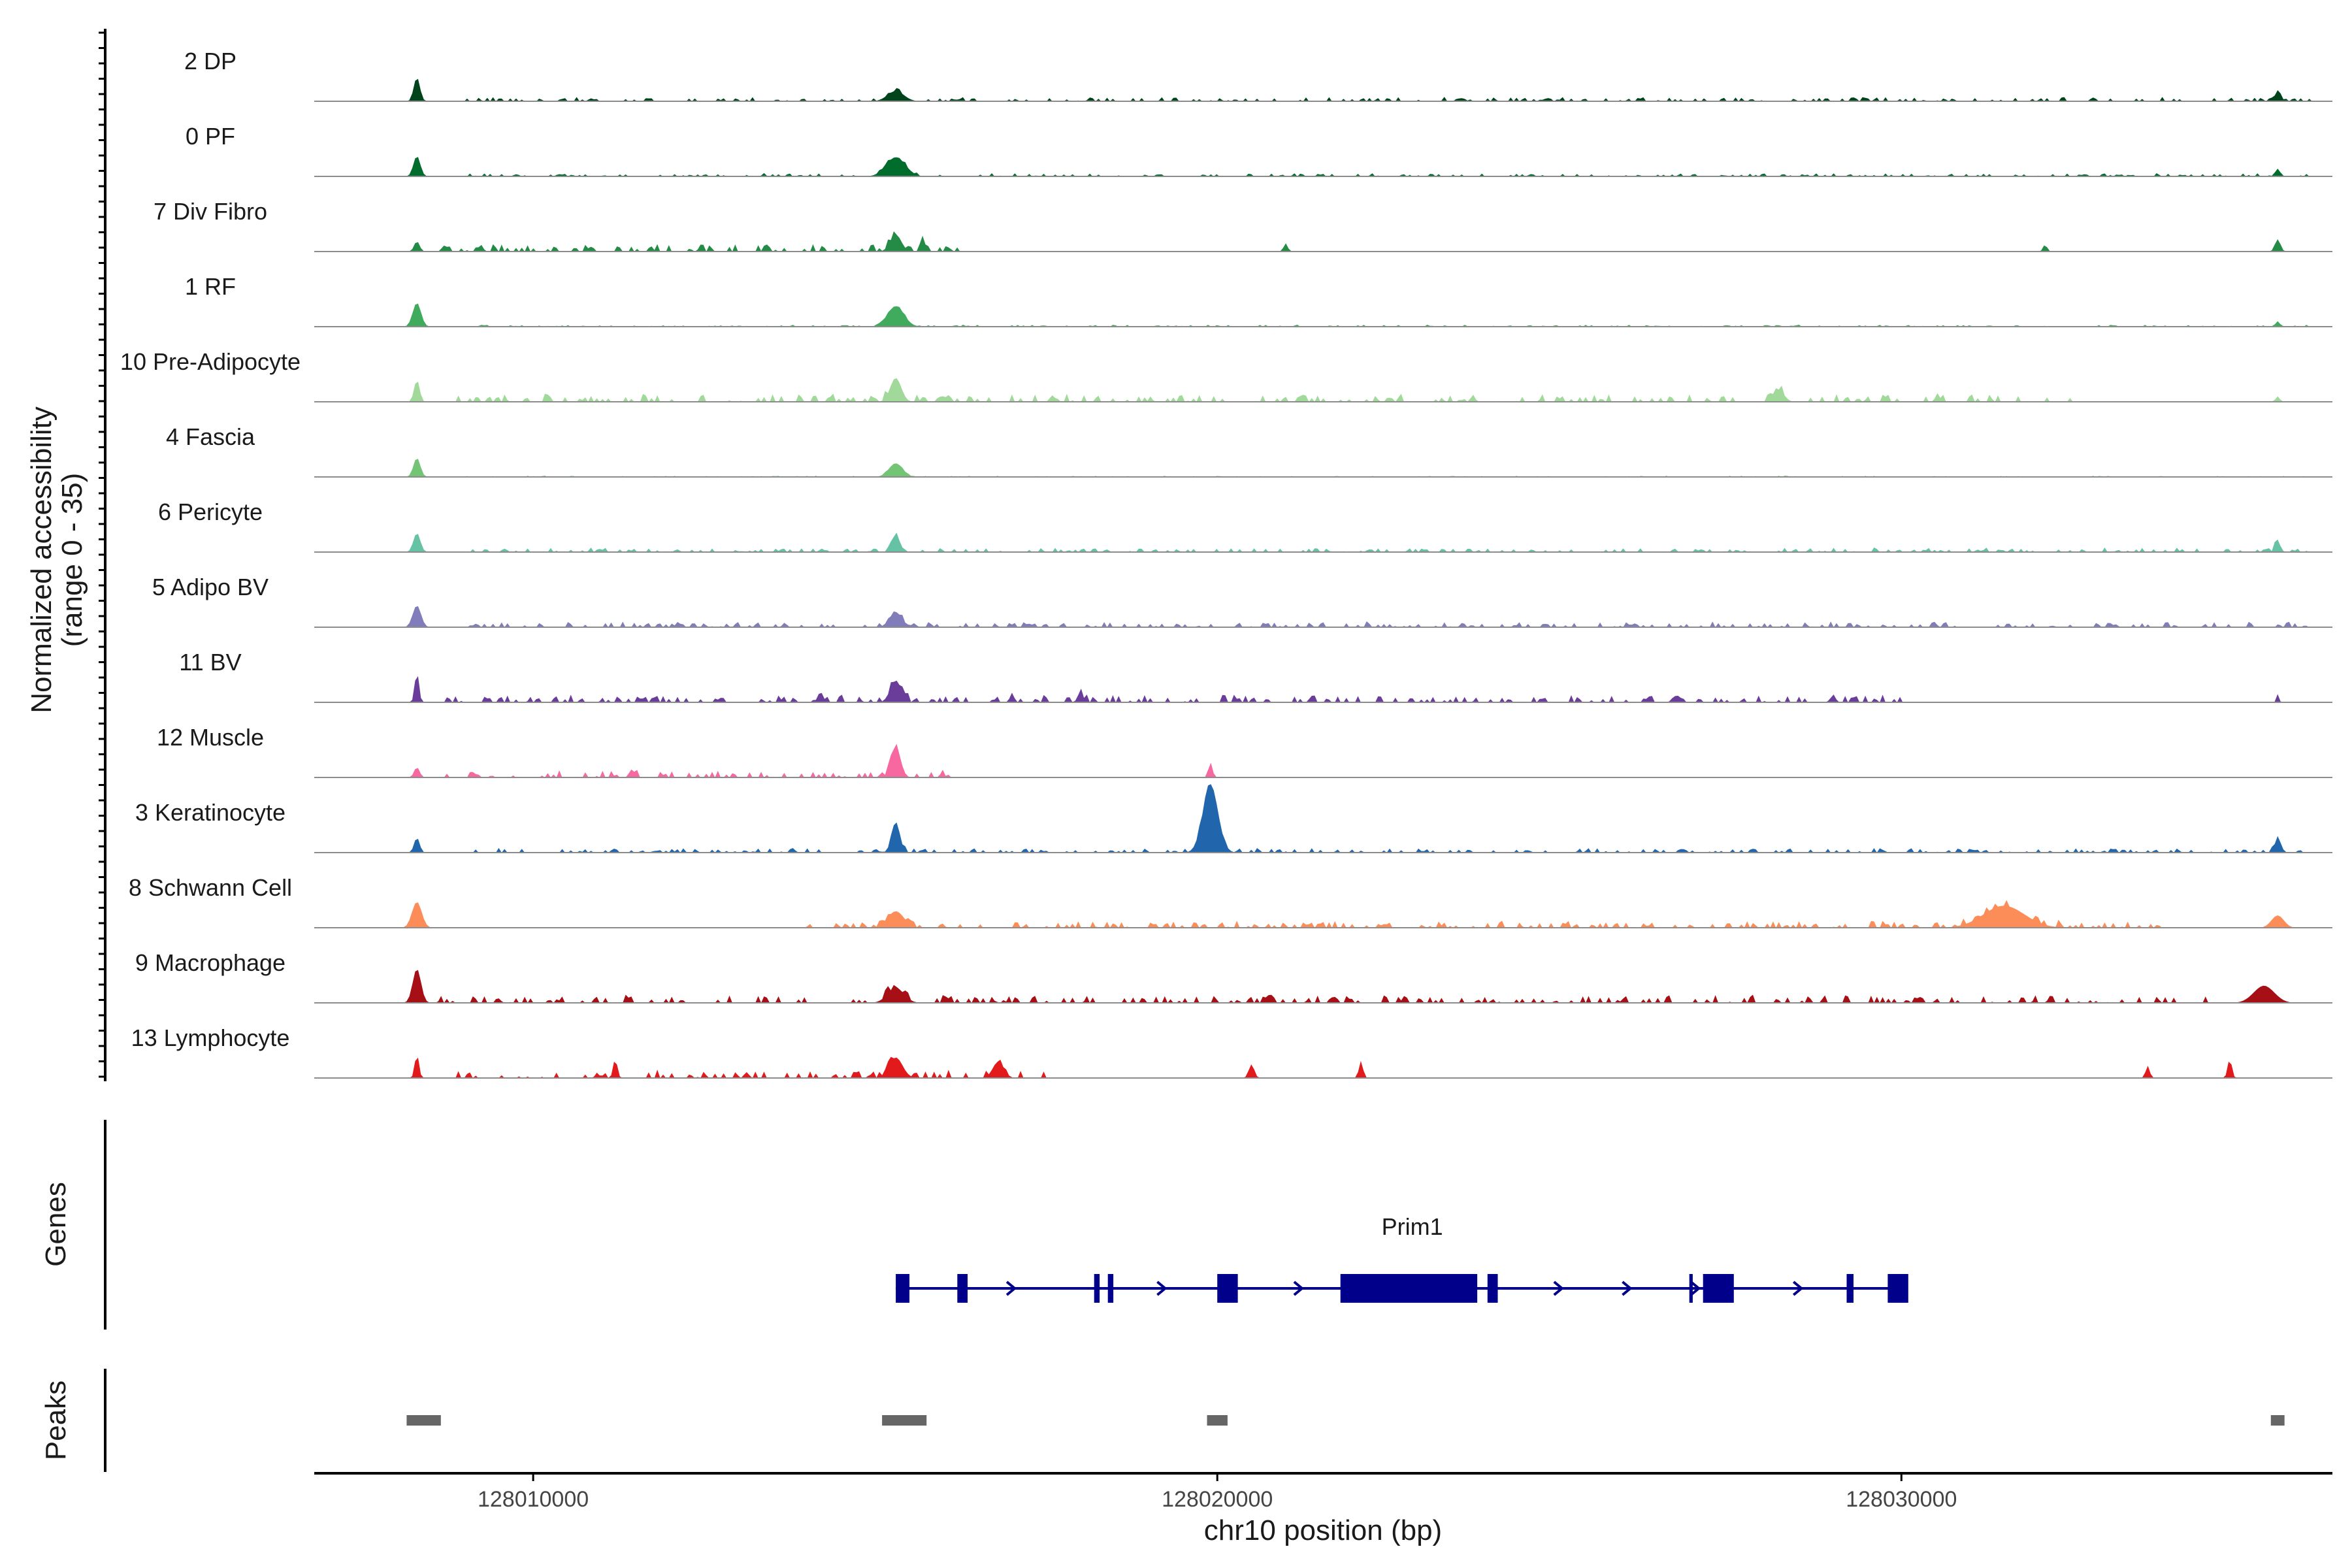  What do you see at coordinates (1258, 300) in the screenshot?
I see `track-4: 1 RF` at bounding box center [1258, 300].